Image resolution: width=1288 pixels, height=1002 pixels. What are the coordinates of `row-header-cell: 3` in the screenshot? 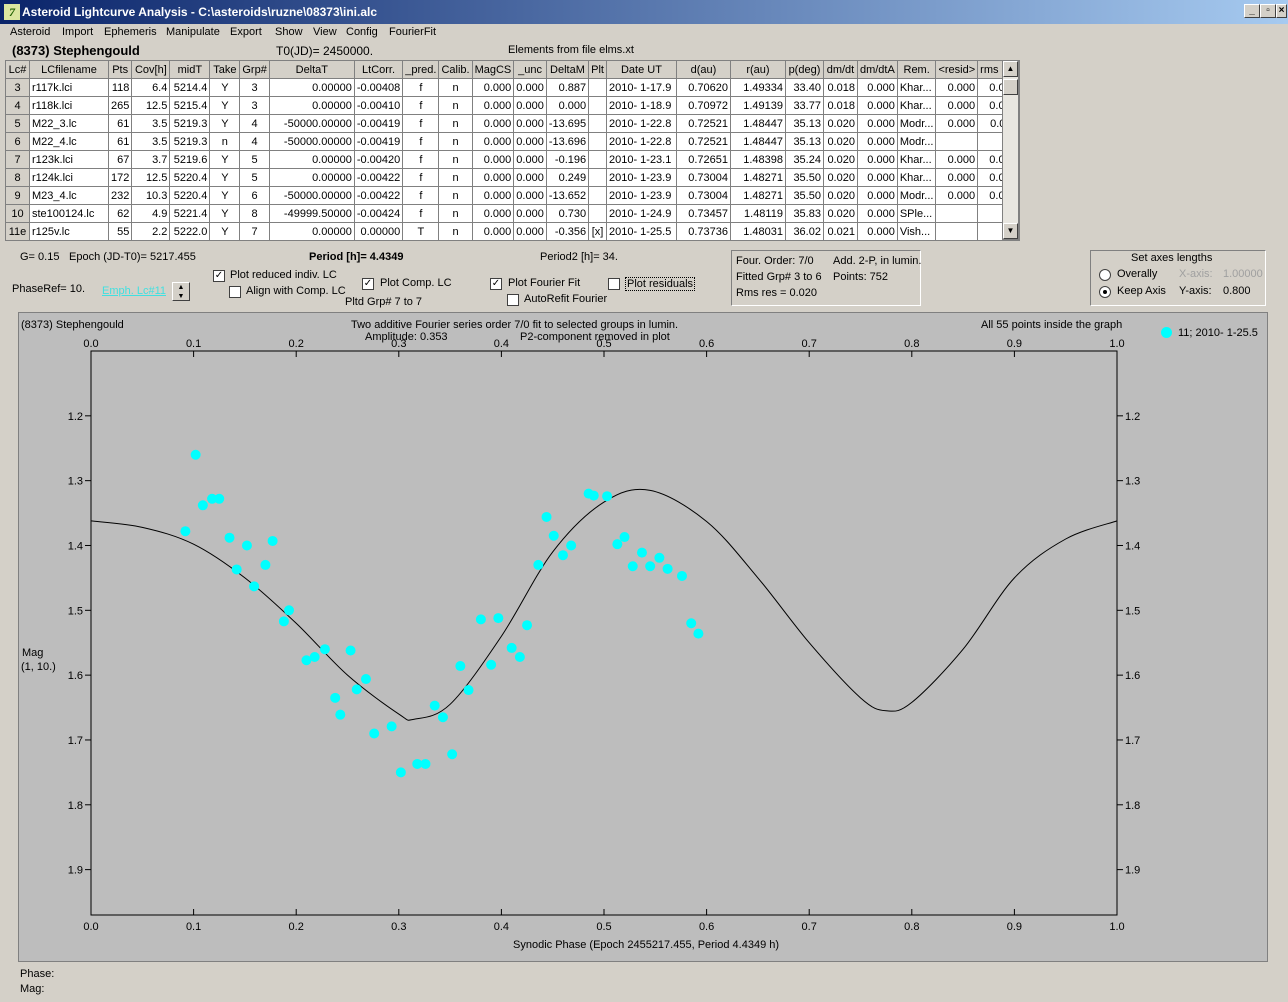 It's located at (17, 87).